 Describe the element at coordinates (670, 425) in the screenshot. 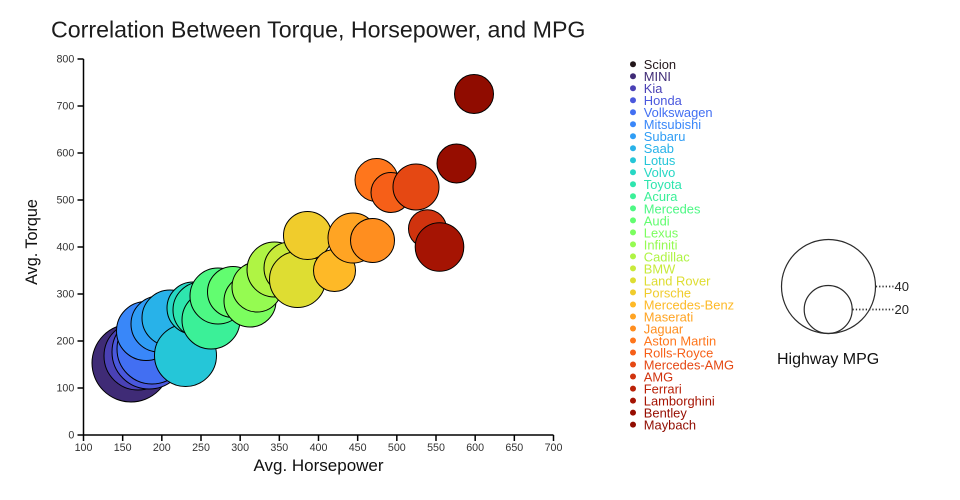

I see `svg-text: Maybach` at that location.